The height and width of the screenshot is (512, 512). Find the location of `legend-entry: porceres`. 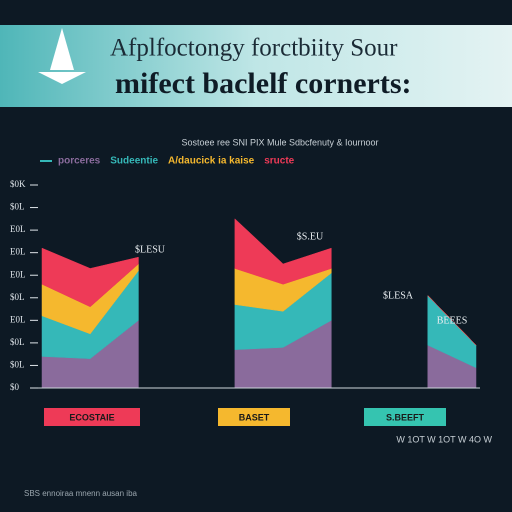

legend-entry: porceres is located at coordinates (79, 161).